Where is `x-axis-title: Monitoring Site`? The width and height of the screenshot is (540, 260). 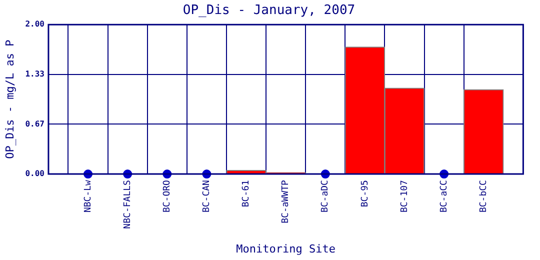
x-axis-title: Monitoring Site is located at coordinates (286, 249).